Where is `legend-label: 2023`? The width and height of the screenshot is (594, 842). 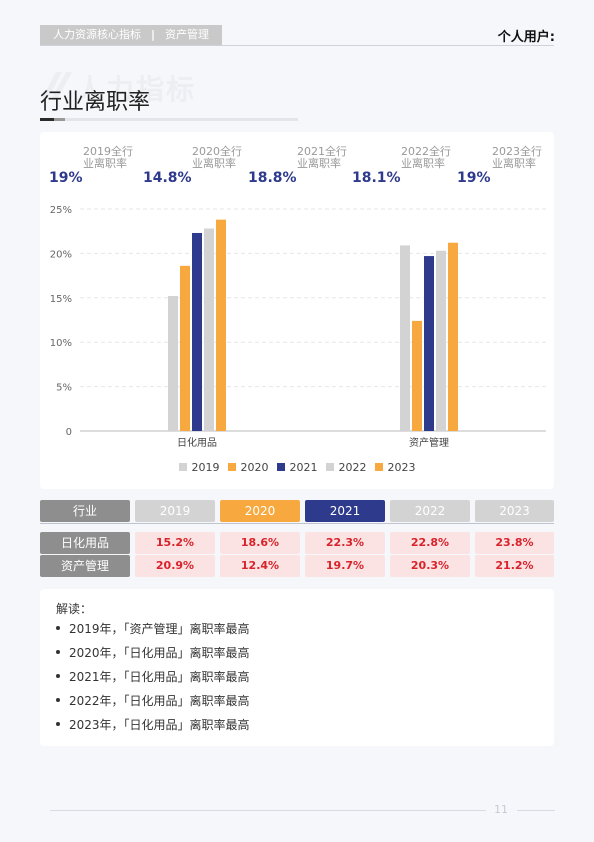 legend-label: 2023 is located at coordinates (401, 467).